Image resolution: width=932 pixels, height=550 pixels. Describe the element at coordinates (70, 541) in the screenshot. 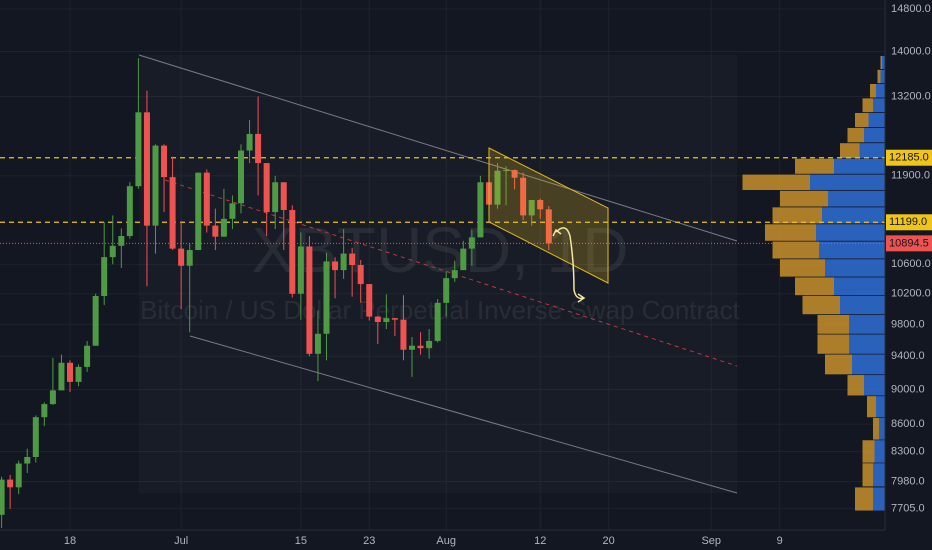

I see `x-tick-label: 18` at that location.